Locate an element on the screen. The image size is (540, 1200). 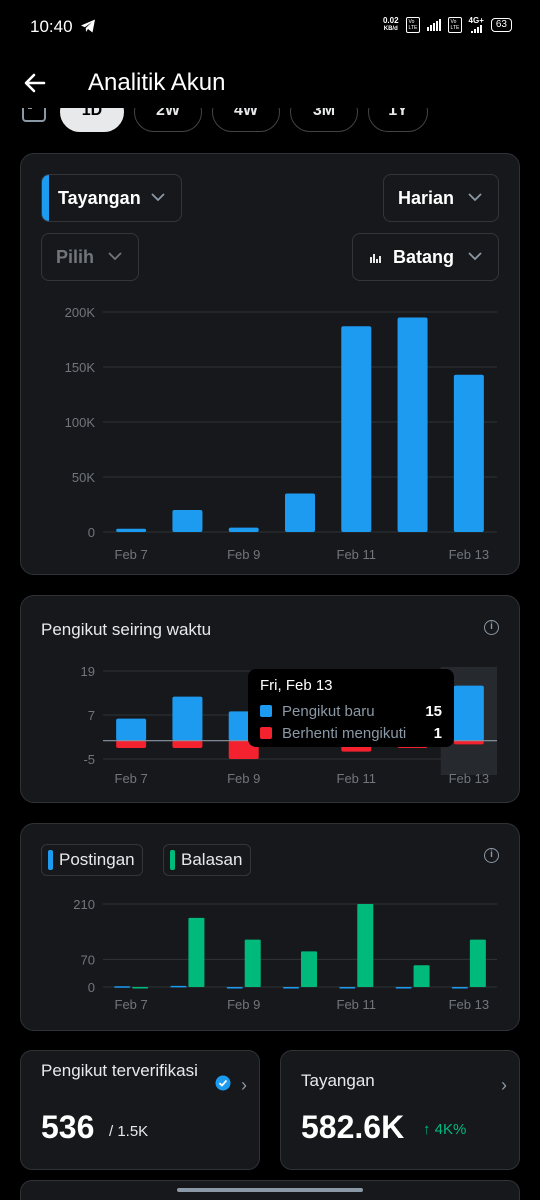
tooltip-swatch-red is located at coordinates (266, 733).